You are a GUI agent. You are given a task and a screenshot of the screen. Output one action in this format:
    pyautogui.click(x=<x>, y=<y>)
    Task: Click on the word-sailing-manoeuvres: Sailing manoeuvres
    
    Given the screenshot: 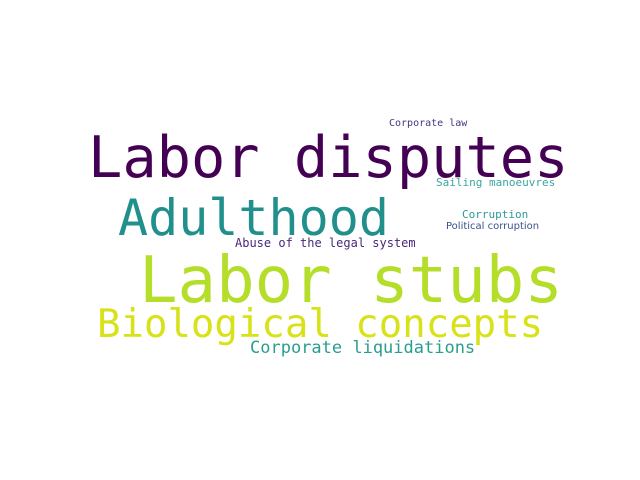 What is the action you would take?
    pyautogui.click(x=496, y=182)
    